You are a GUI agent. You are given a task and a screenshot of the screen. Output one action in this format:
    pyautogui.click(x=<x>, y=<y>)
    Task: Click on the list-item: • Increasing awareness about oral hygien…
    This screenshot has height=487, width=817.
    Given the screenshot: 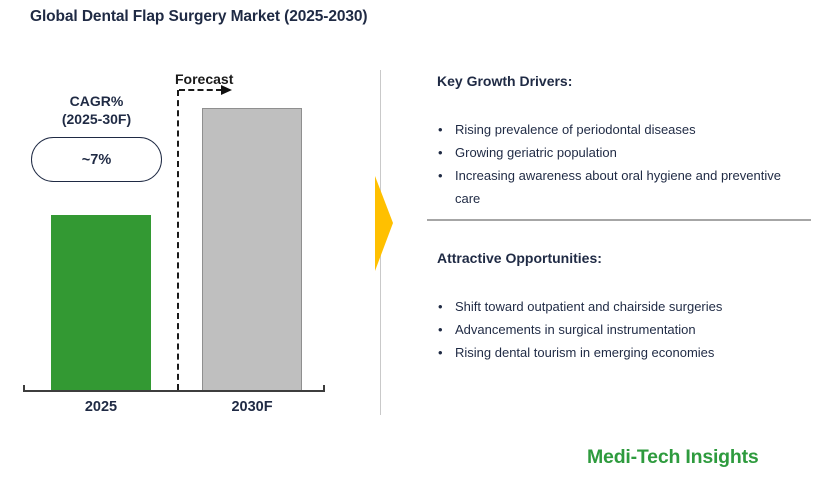 What is the action you would take?
    pyautogui.click(x=617, y=187)
    